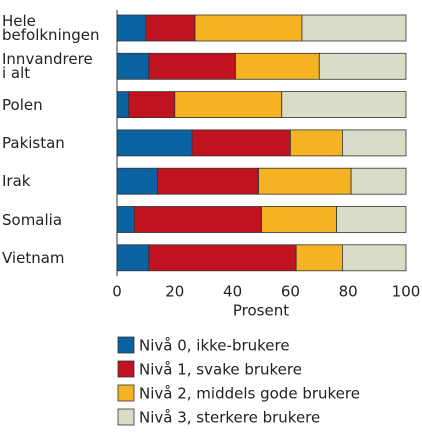  Describe the element at coordinates (51, 28) in the screenshot. I see `y-tick-label: Hele befolkningen` at that location.